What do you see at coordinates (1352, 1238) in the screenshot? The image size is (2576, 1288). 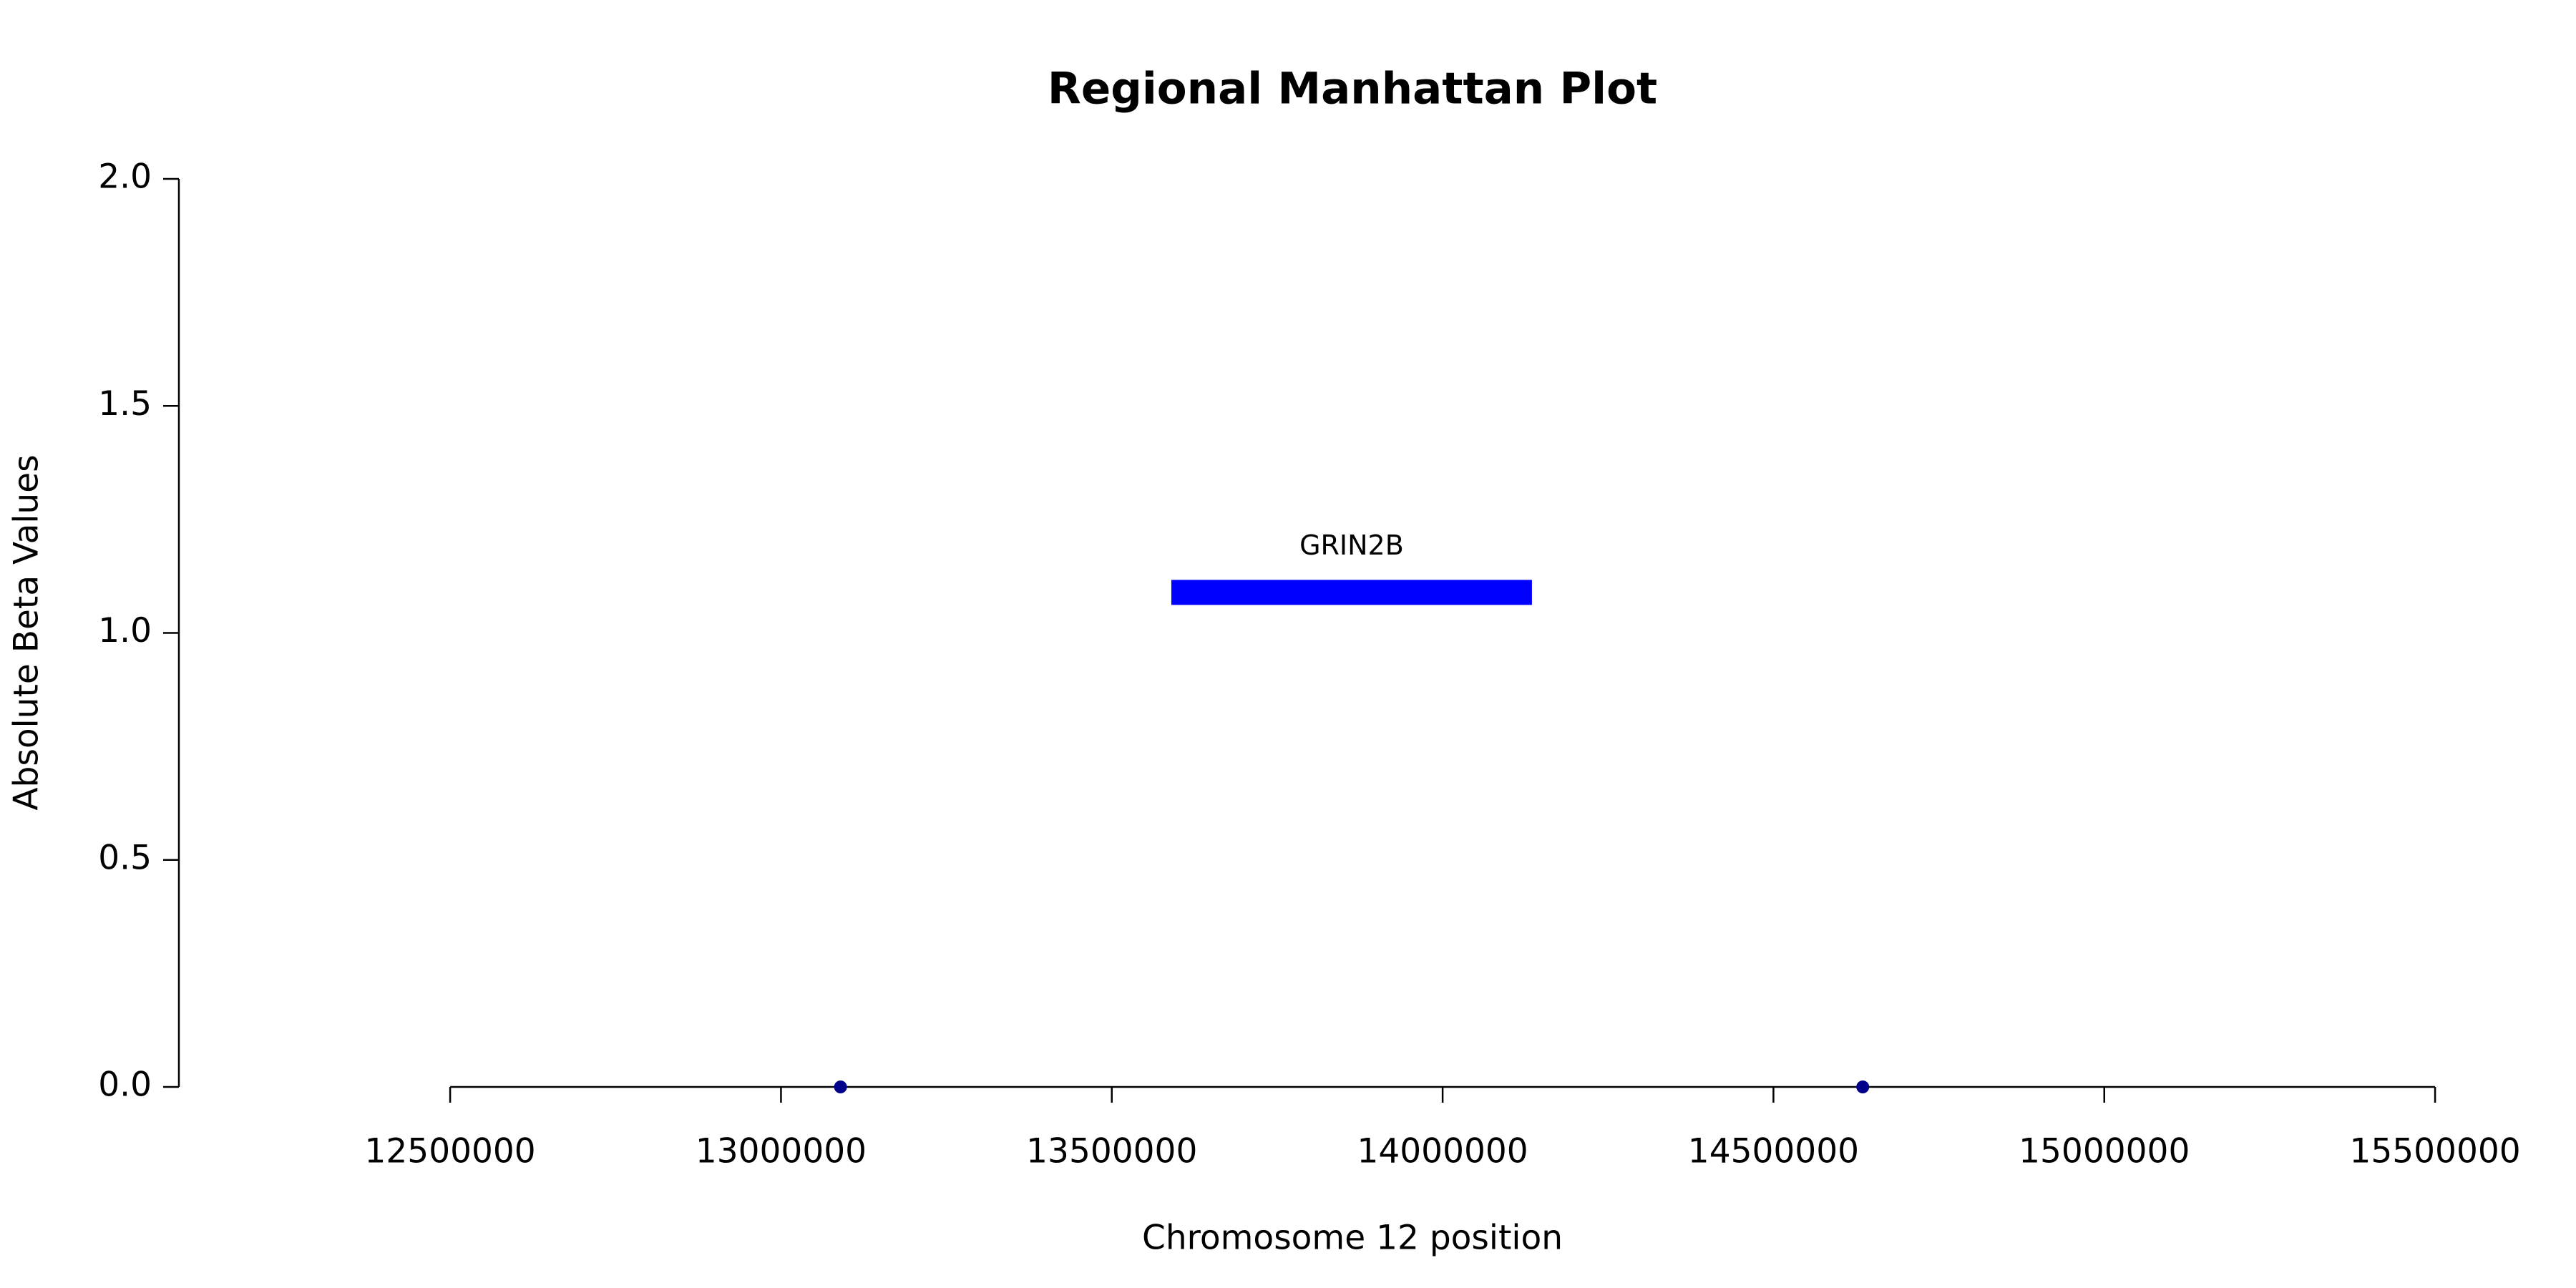 I see `x-axis-label: Chromosome 12 position` at bounding box center [1352, 1238].